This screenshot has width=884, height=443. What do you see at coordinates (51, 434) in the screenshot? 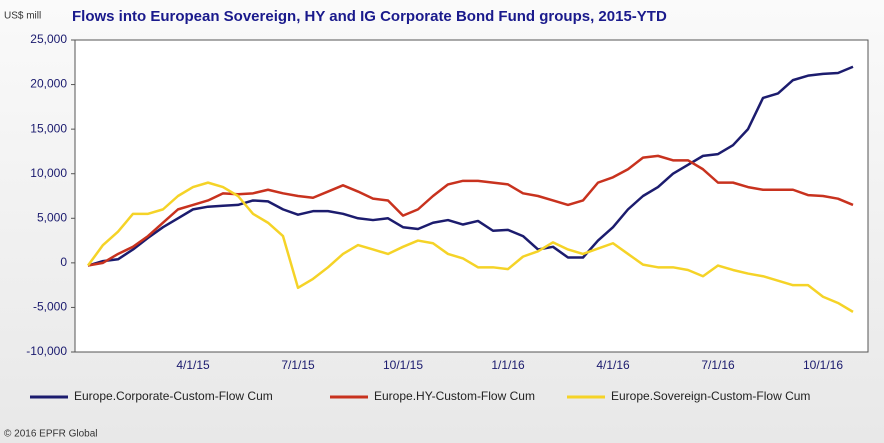
I see `source: © 2016 EPFR Global` at bounding box center [51, 434].